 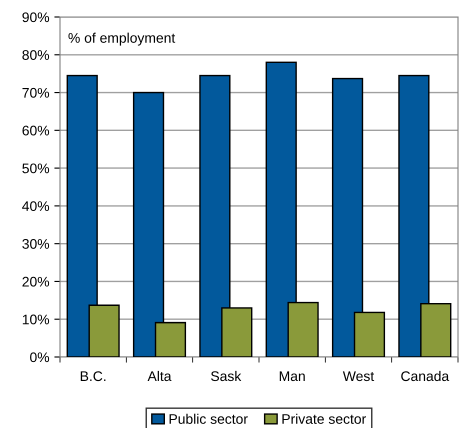 What do you see at coordinates (358, 376) in the screenshot?
I see `x-tick-label: West` at bounding box center [358, 376].